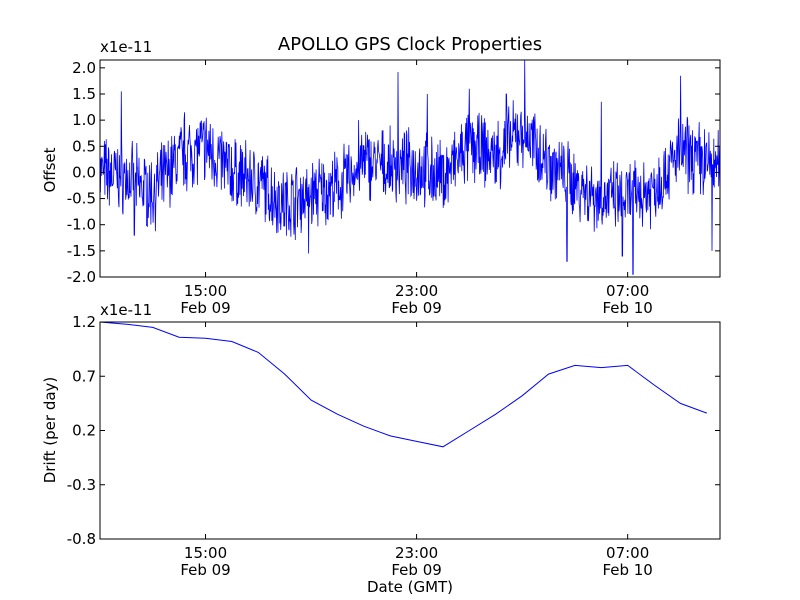 Image resolution: width=800 pixels, height=600 pixels. Describe the element at coordinates (50, 169) in the screenshot. I see `offset-ylabel: Offset` at that location.